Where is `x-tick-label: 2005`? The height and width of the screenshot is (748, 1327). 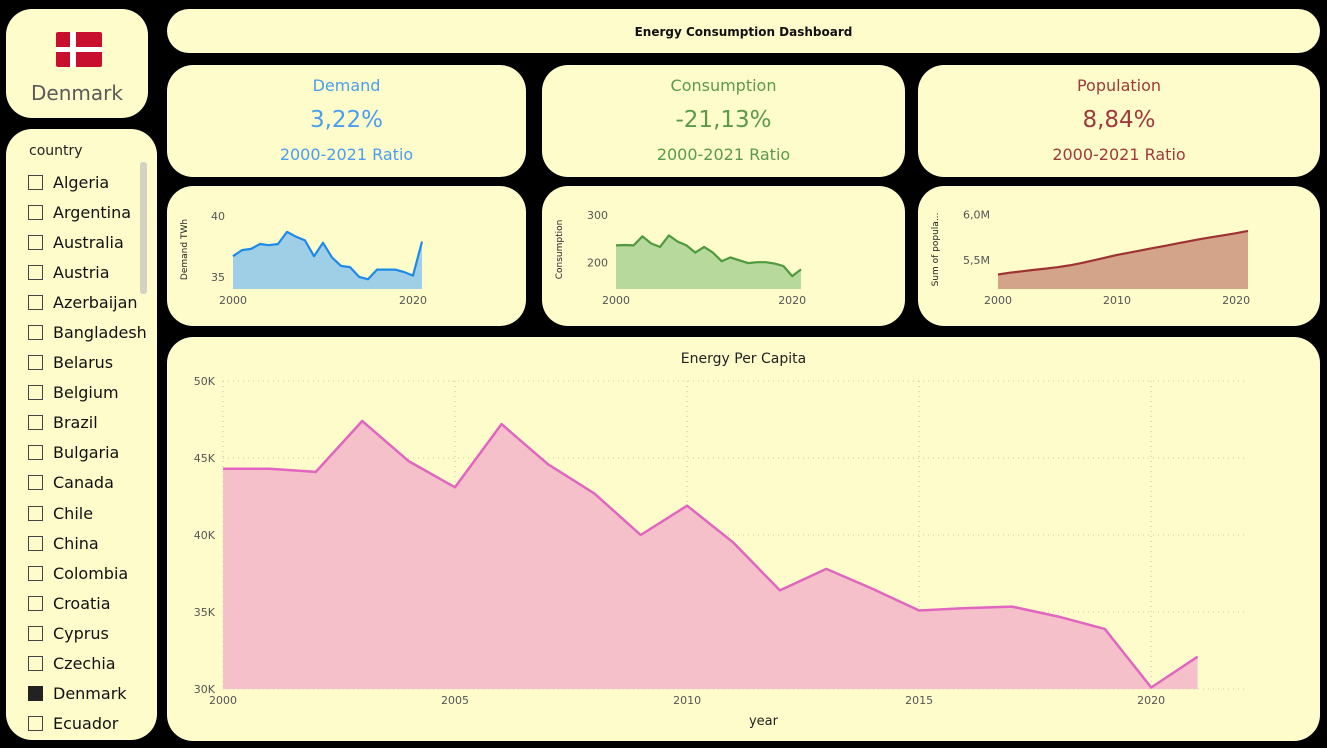
x-tick-label: 2005 is located at coordinates (455, 700).